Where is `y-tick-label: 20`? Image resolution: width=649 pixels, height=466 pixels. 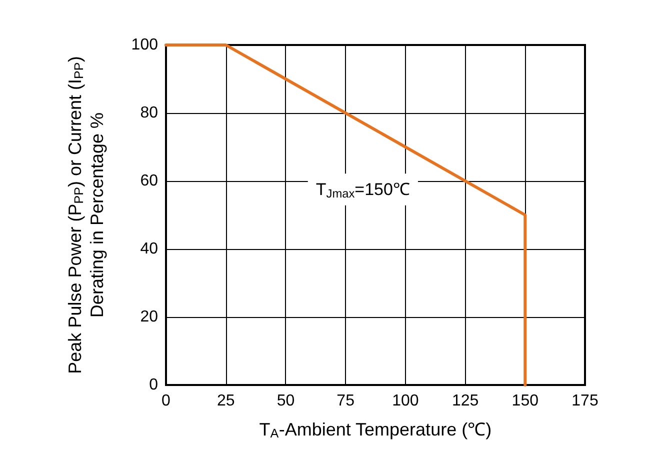
y-tick-label: 20 is located at coordinates (149, 317).